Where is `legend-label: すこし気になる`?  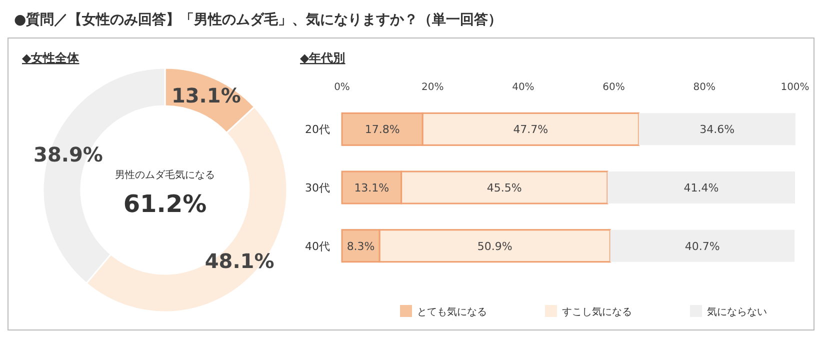 legend-label: すこし気になる is located at coordinates (597, 312).